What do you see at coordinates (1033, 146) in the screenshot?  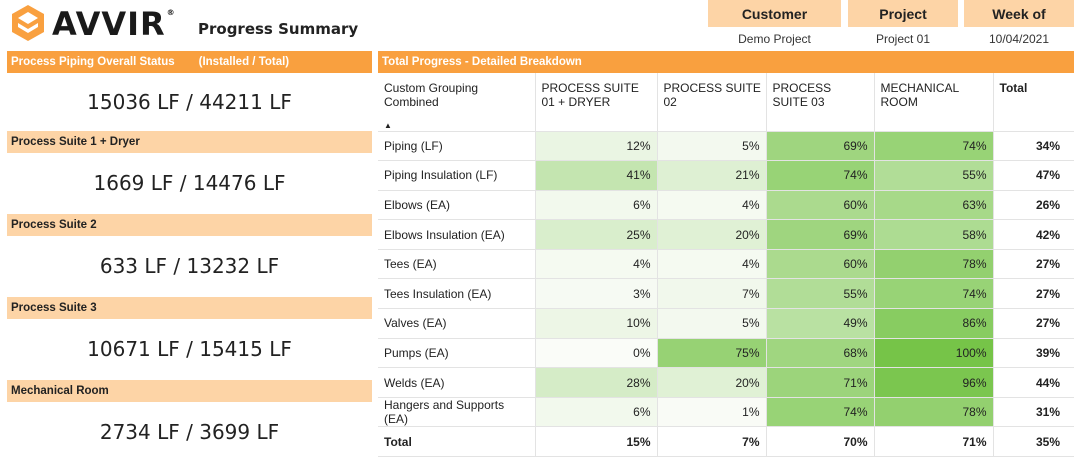 I see `row-total-cell: 34%` at bounding box center [1033, 146].